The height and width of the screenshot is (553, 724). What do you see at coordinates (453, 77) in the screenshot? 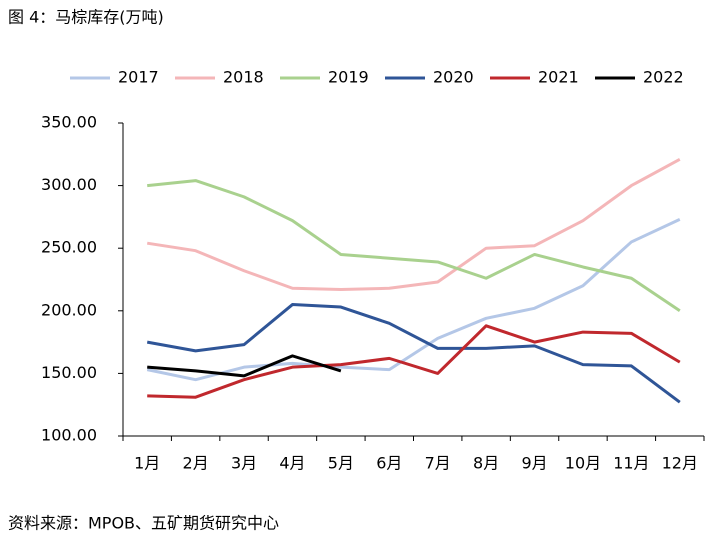
I see `legend-label: 2020` at bounding box center [453, 77].